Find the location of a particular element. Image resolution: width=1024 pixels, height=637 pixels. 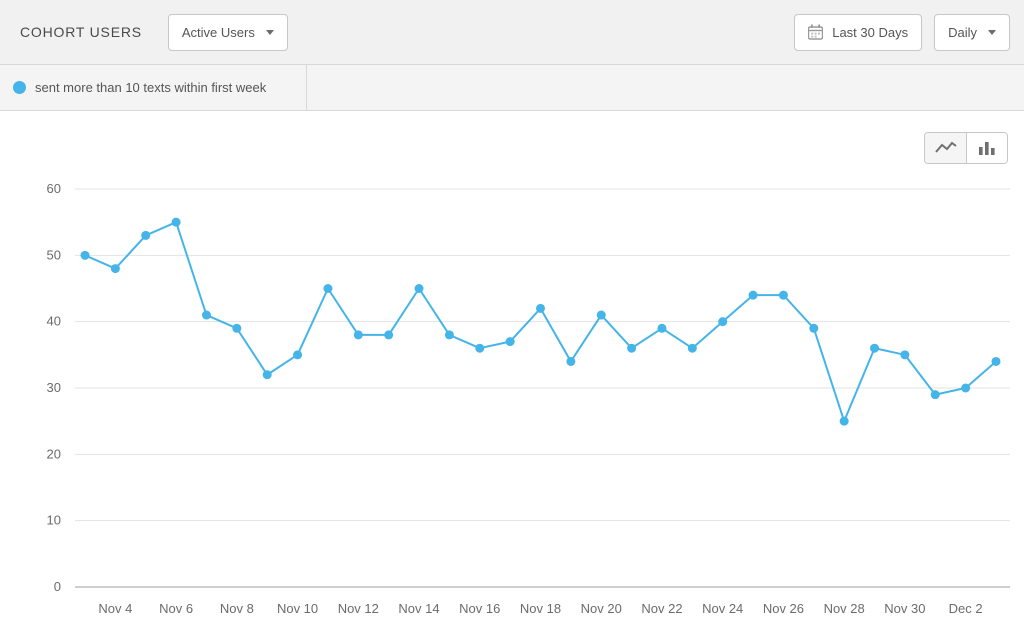

x-axis-label: Nov 12 is located at coordinates (358, 608).